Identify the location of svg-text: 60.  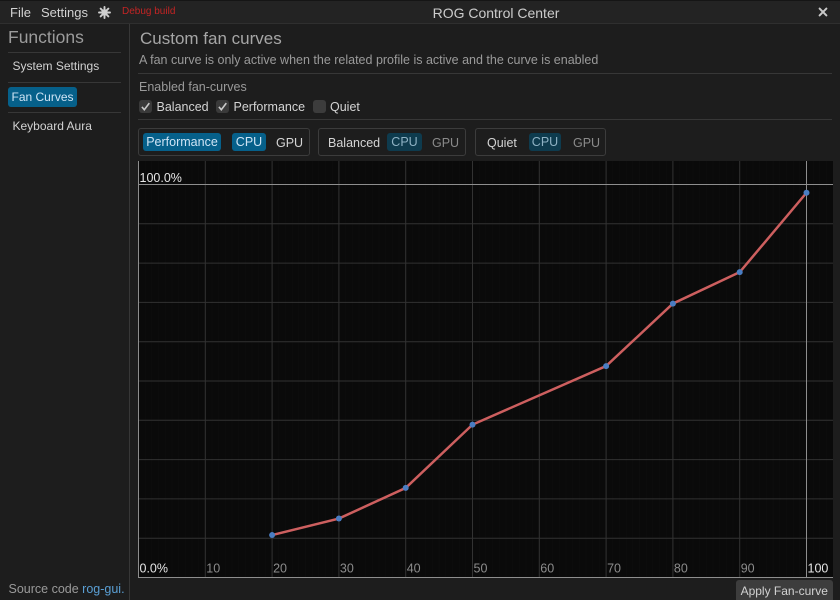
(547, 569).